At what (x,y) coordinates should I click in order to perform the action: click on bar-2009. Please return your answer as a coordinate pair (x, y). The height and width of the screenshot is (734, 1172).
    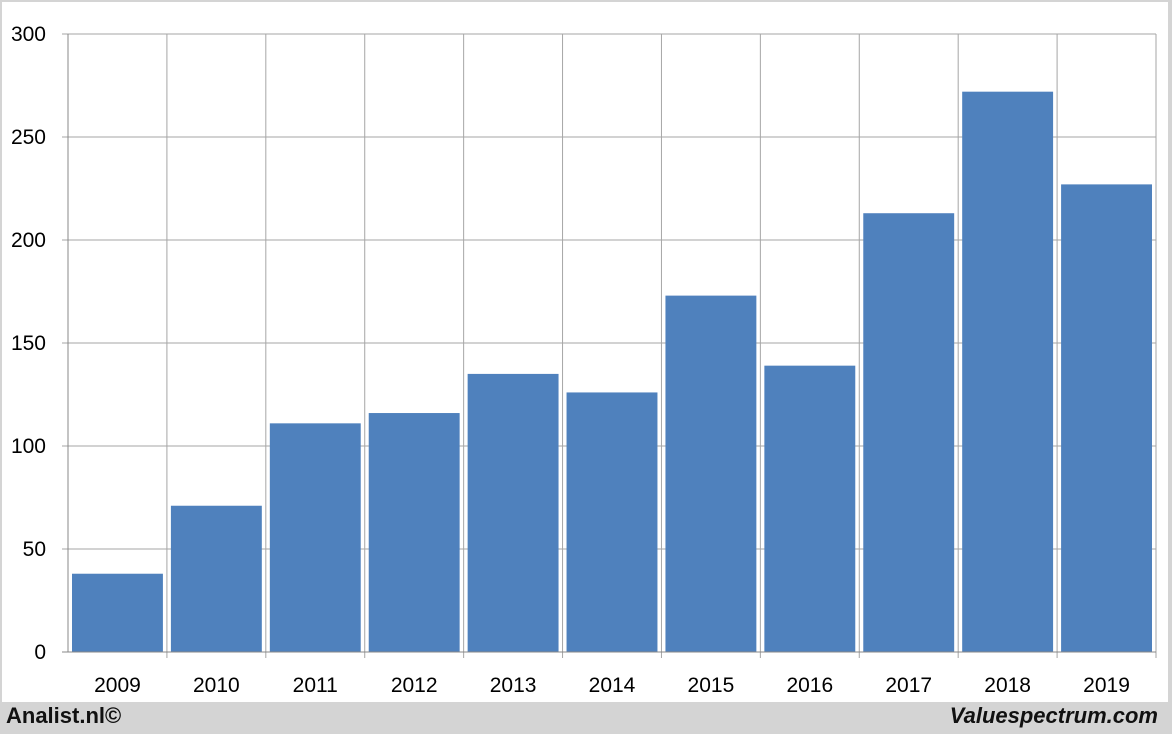
    Looking at the image, I should click on (117, 612).